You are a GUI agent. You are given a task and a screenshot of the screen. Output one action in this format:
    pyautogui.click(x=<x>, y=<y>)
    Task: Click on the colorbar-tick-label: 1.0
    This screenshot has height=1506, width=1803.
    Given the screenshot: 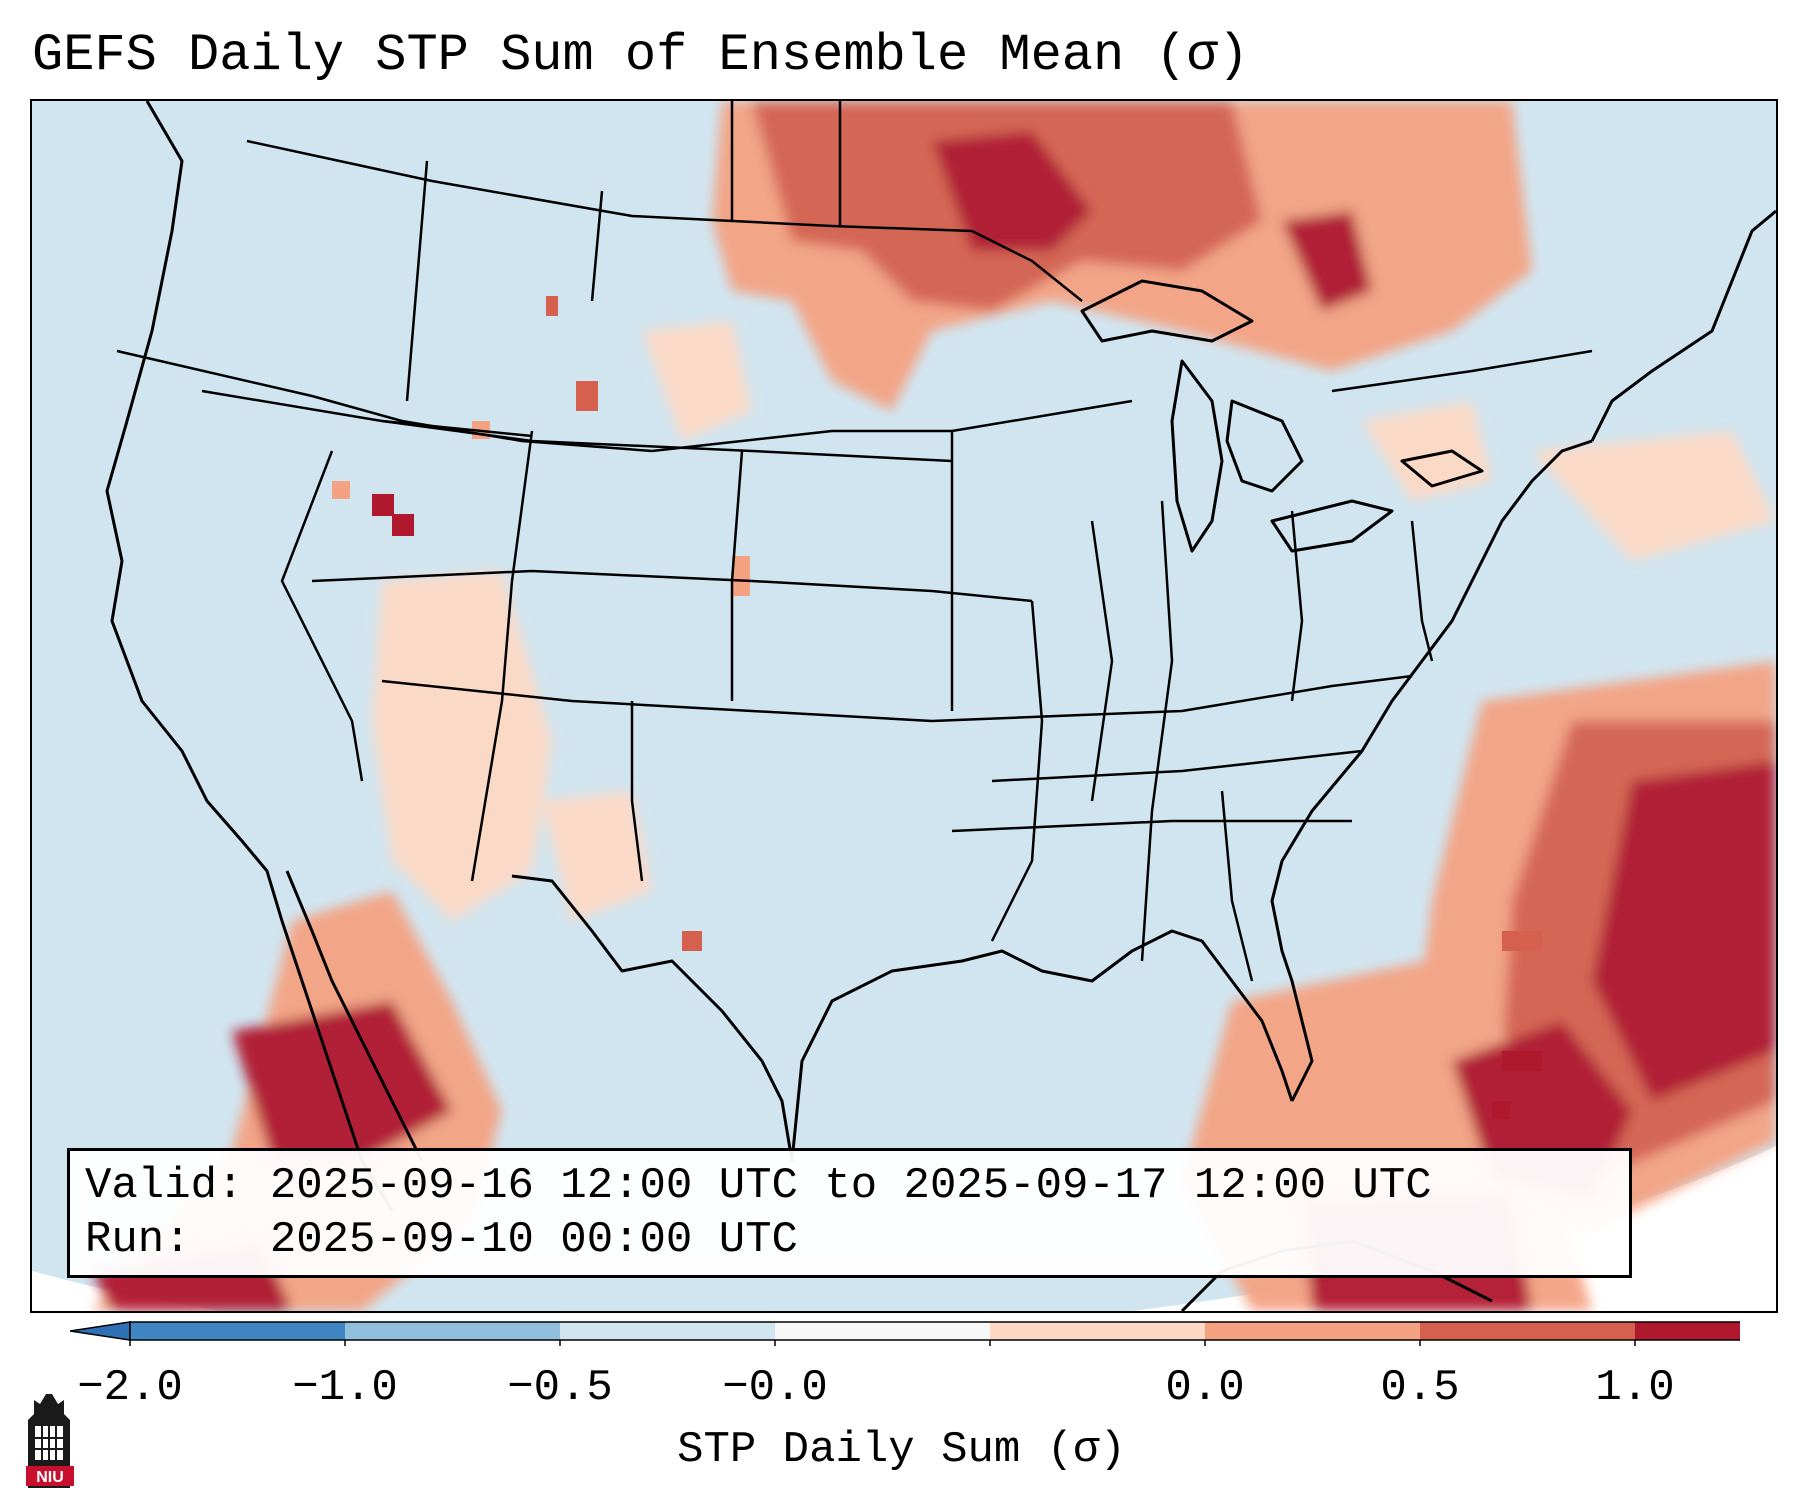 What is the action you would take?
    pyautogui.click(x=1635, y=1388)
    